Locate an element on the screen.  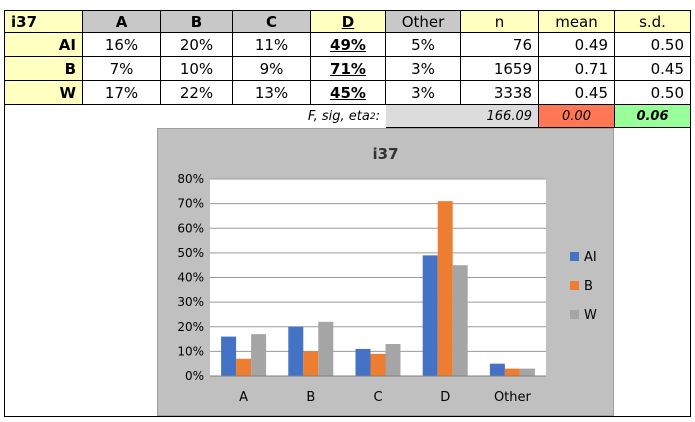
cell-b-mean: 0.71 is located at coordinates (577, 69).